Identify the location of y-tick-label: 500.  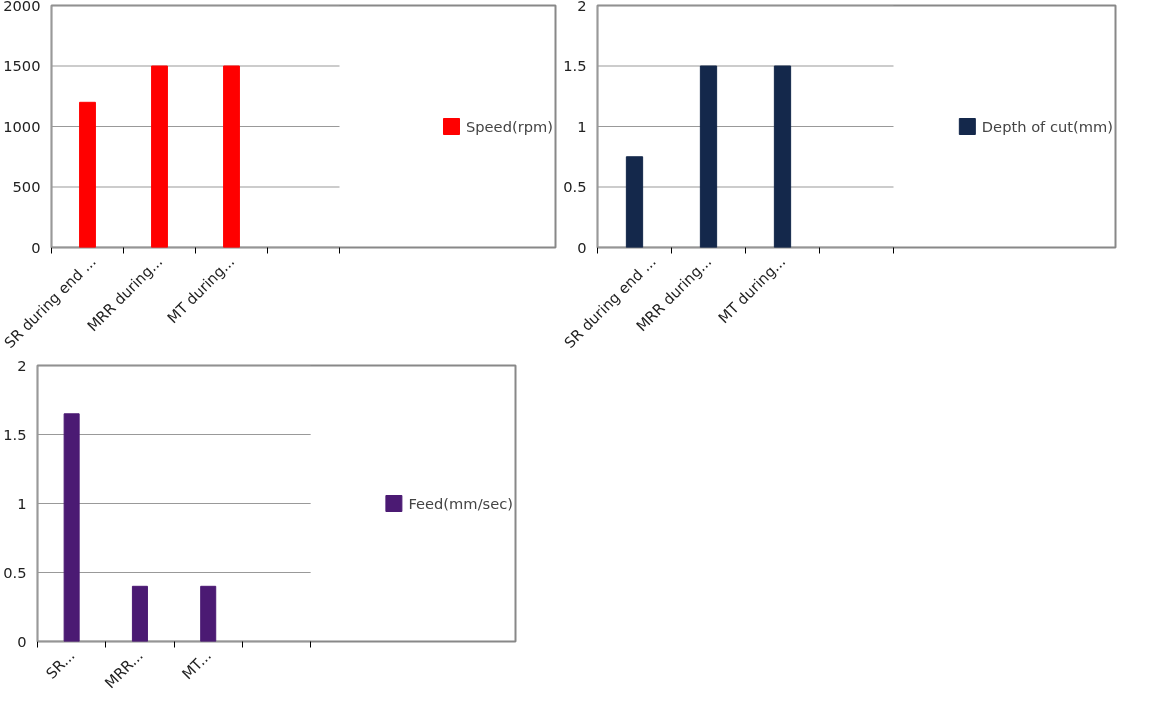
(26, 186).